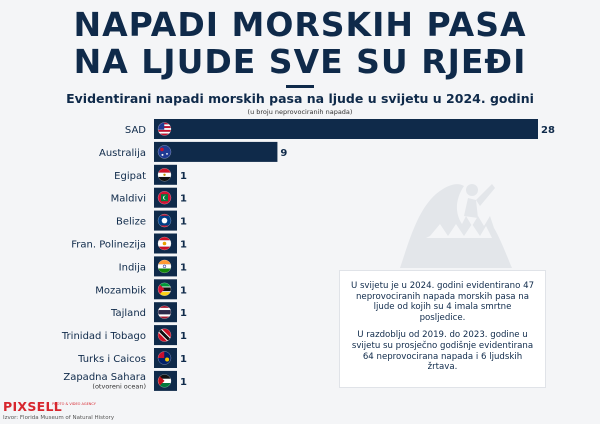  What do you see at coordinates (74, 404) in the screenshot?
I see `brand-tagline: PHOTO & VIDEO AGENCY` at bounding box center [74, 404].